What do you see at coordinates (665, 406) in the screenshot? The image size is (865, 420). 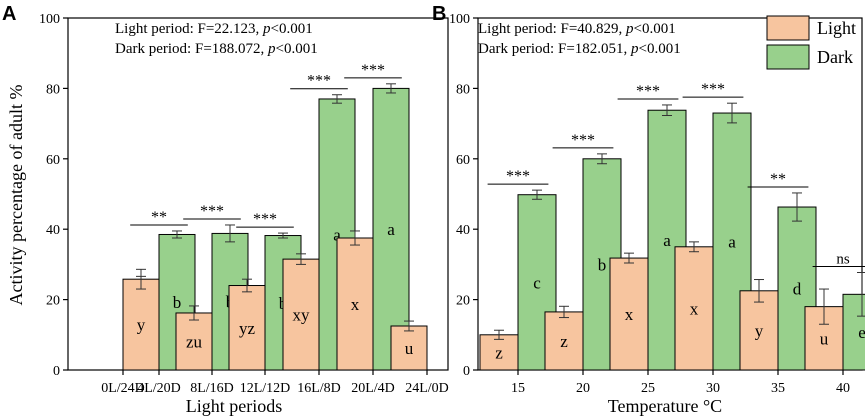 I see `panel-b-x-axis-title: Temperature °C` at bounding box center [665, 406].